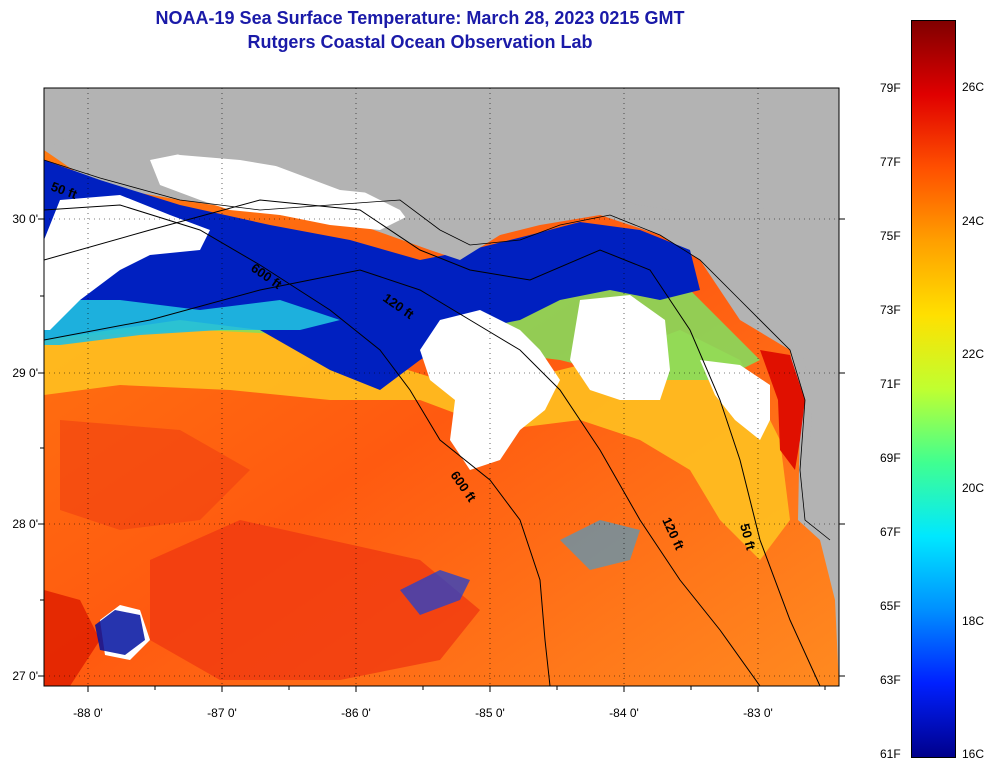 This screenshot has width=992, height=770. What do you see at coordinates (973, 354) in the screenshot?
I see `scale-c-22: 22C` at bounding box center [973, 354].